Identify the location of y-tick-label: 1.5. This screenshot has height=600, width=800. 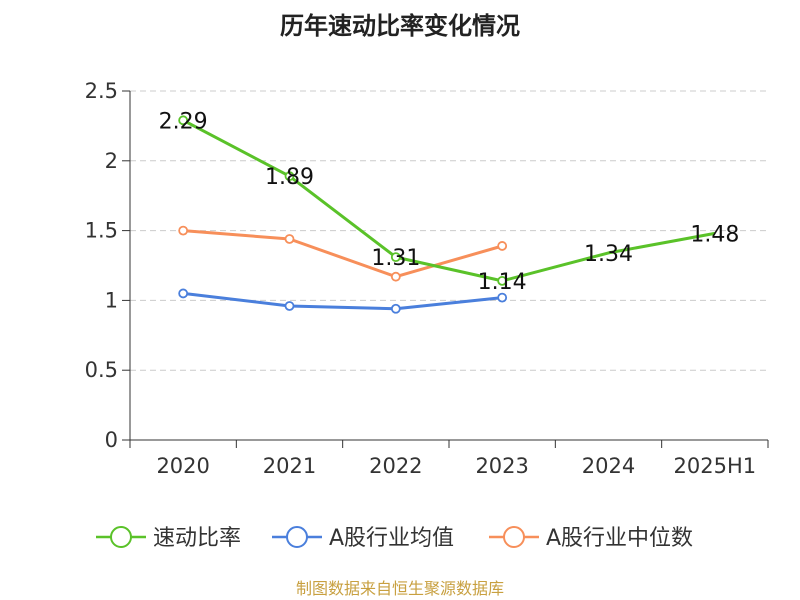
(101, 231).